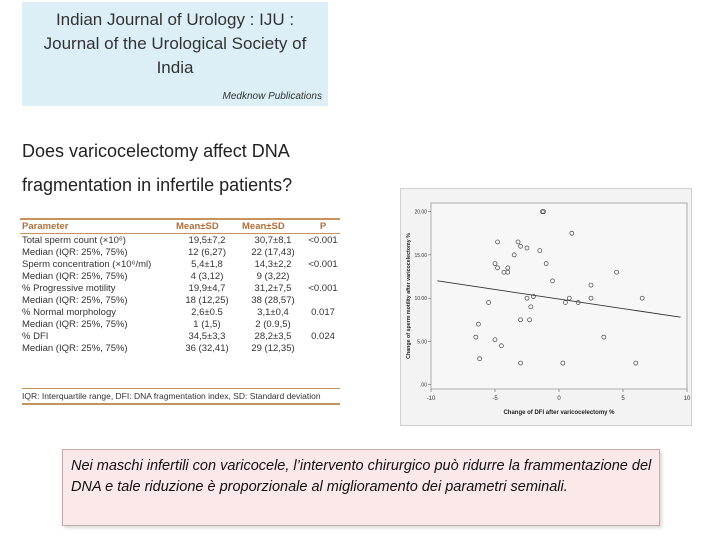 This screenshot has width=720, height=540. Describe the element at coordinates (175, 19) in the screenshot. I see `journal-title-line: Indian Journal of Urology : IJU :` at that location.